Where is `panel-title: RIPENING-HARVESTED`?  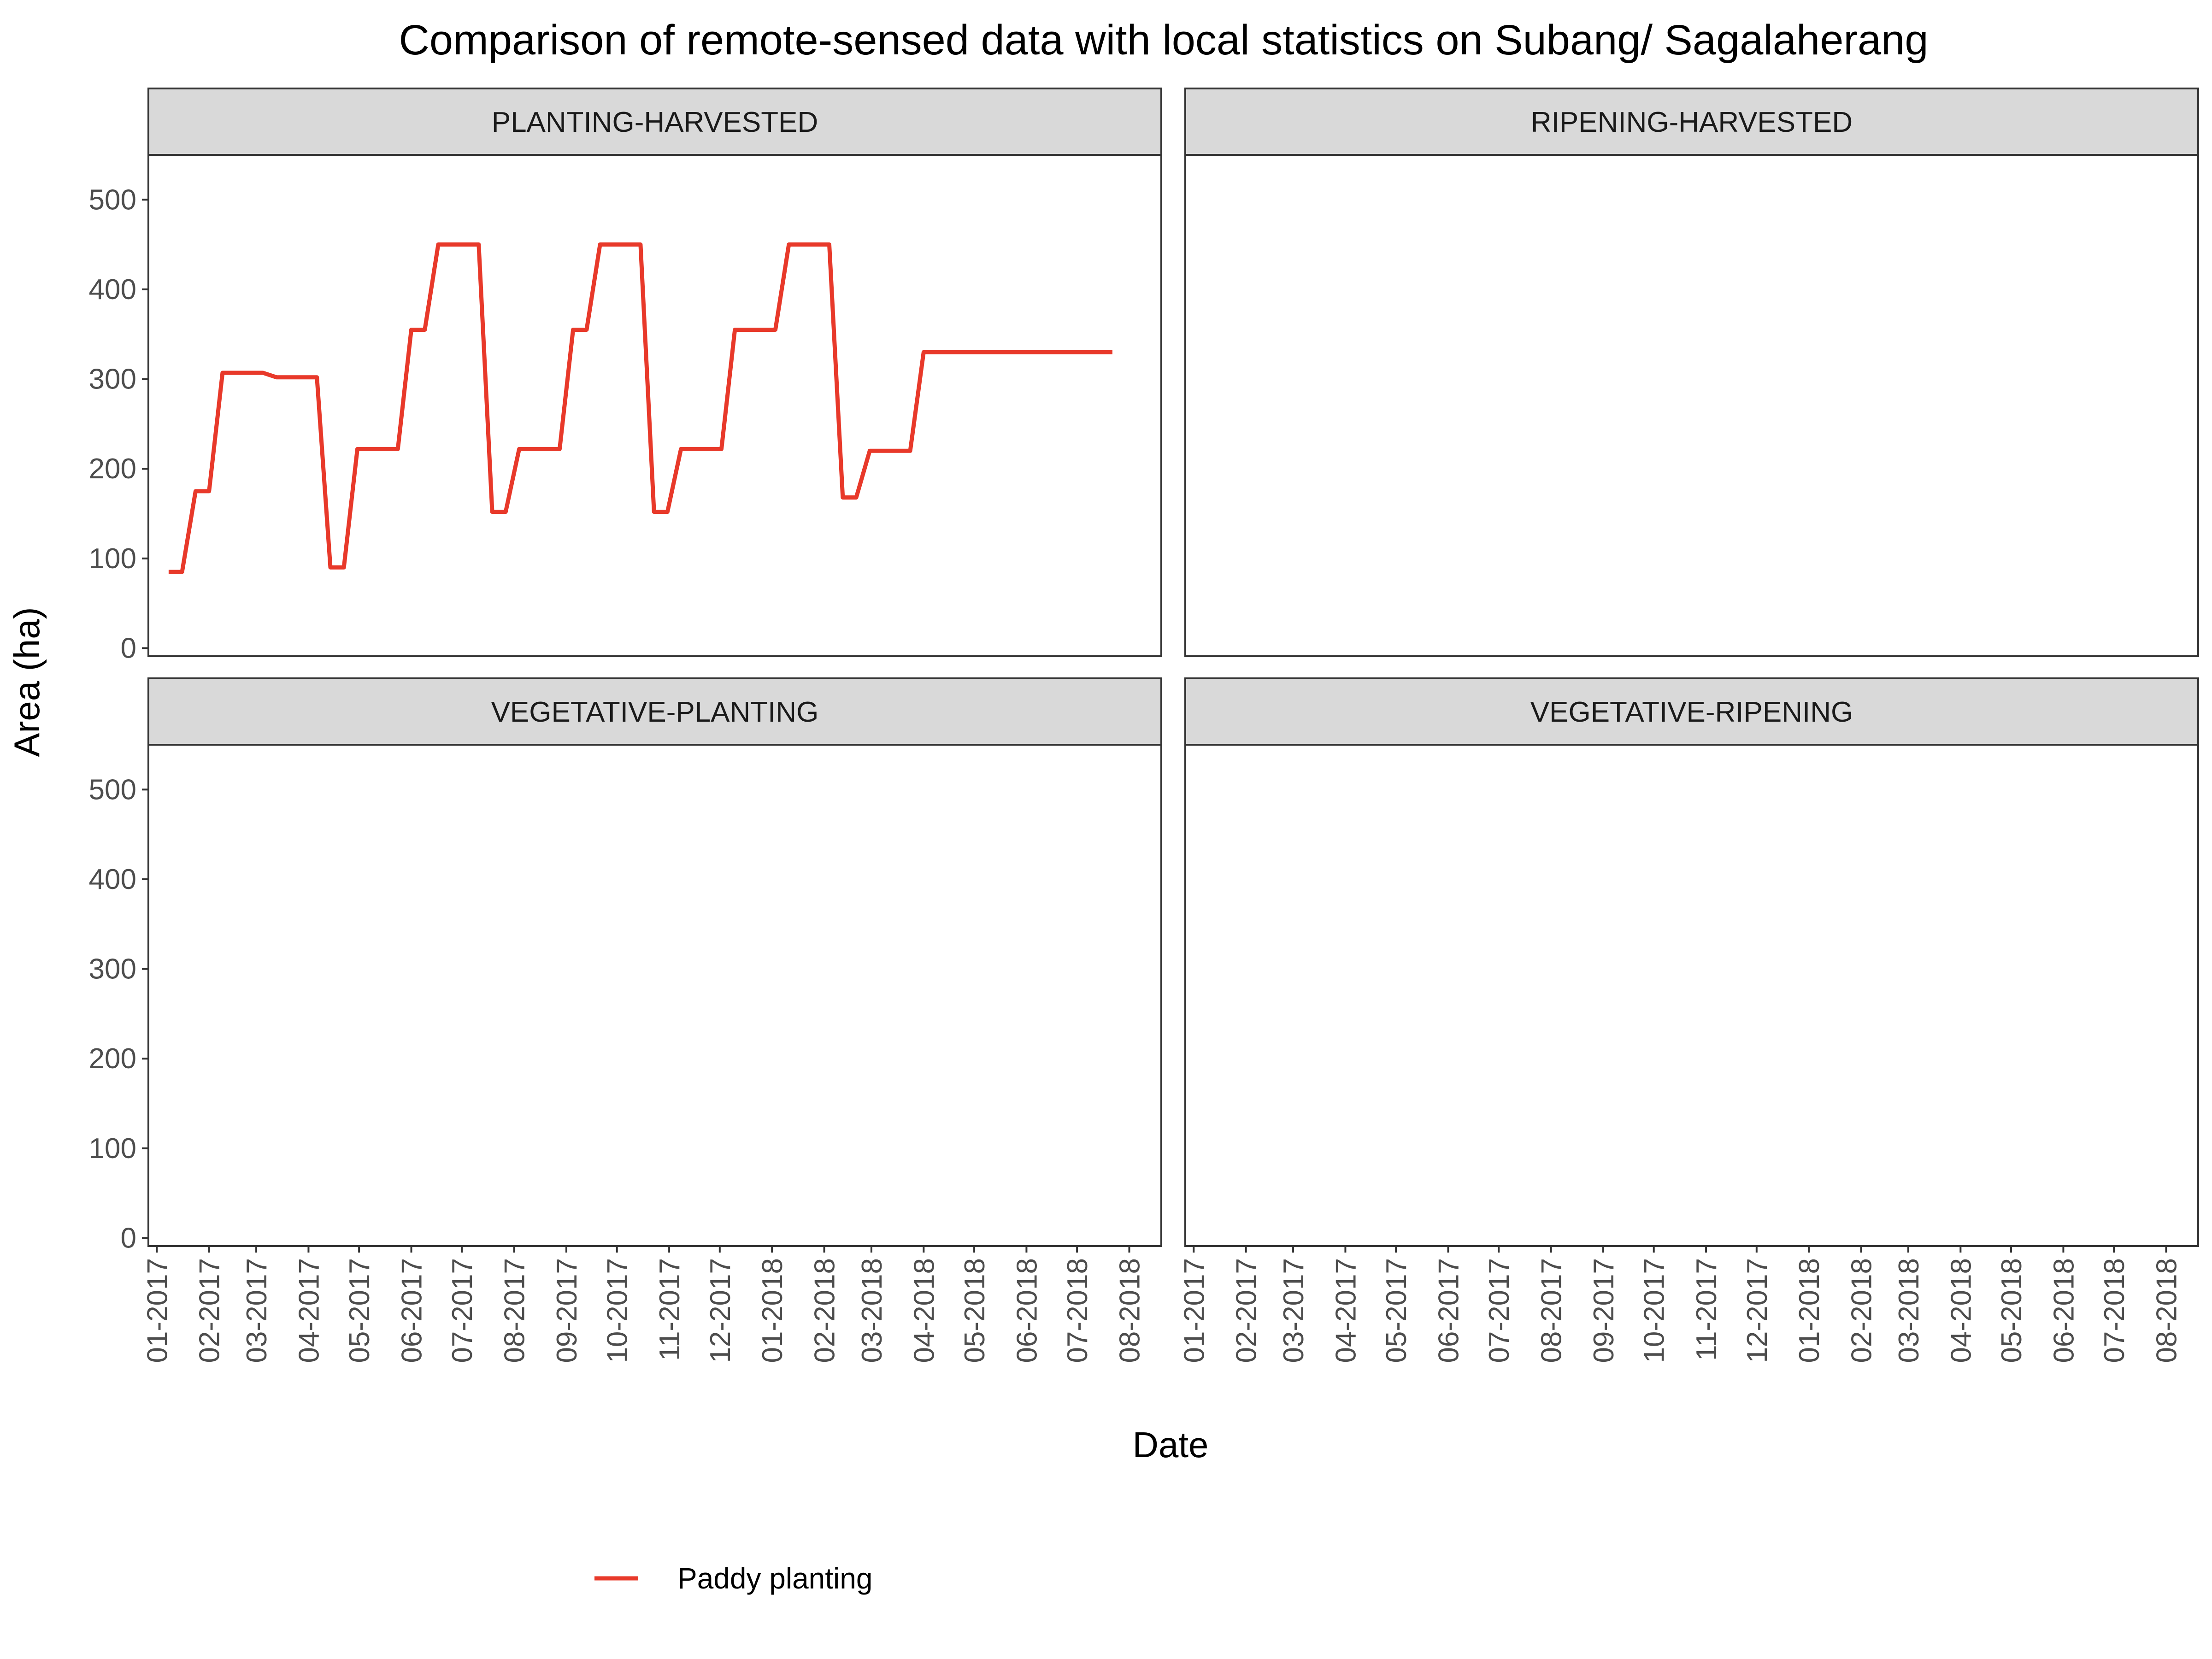 panel-title: RIPENING-HARVESTED is located at coordinates (1692, 122).